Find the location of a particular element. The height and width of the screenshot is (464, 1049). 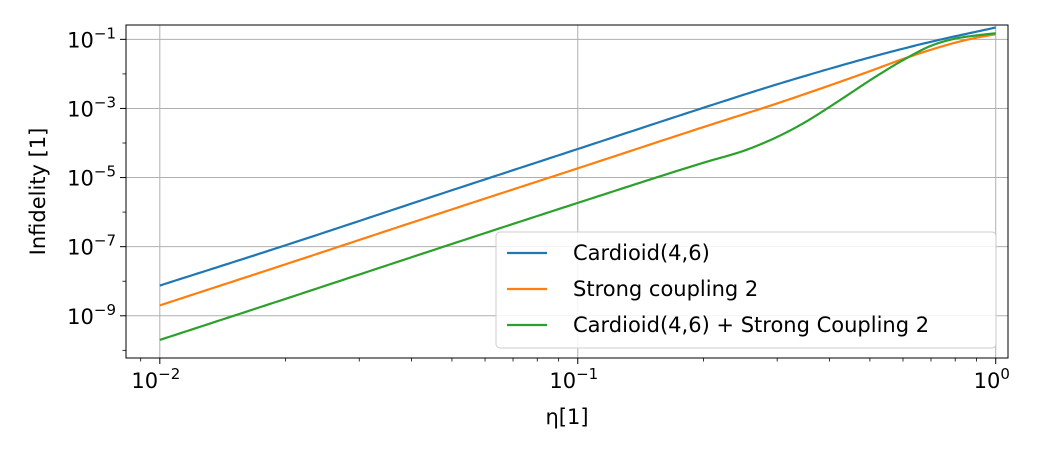

y-tick-label: 10⁻³ is located at coordinates (91, 107).